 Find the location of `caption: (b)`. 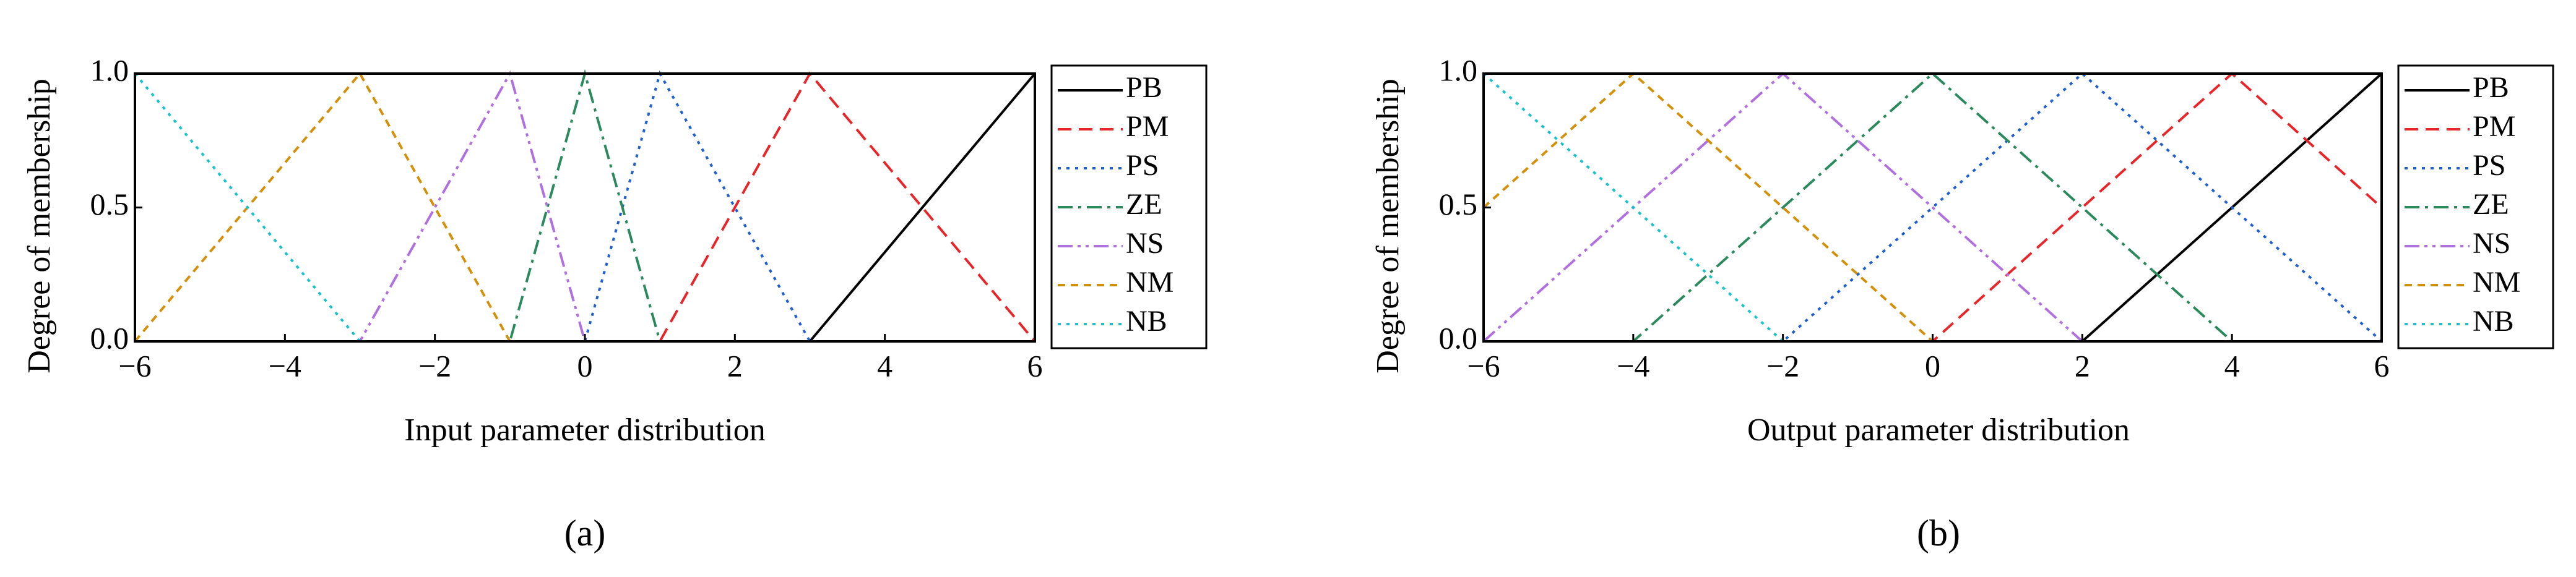

caption: (b) is located at coordinates (1938, 533).